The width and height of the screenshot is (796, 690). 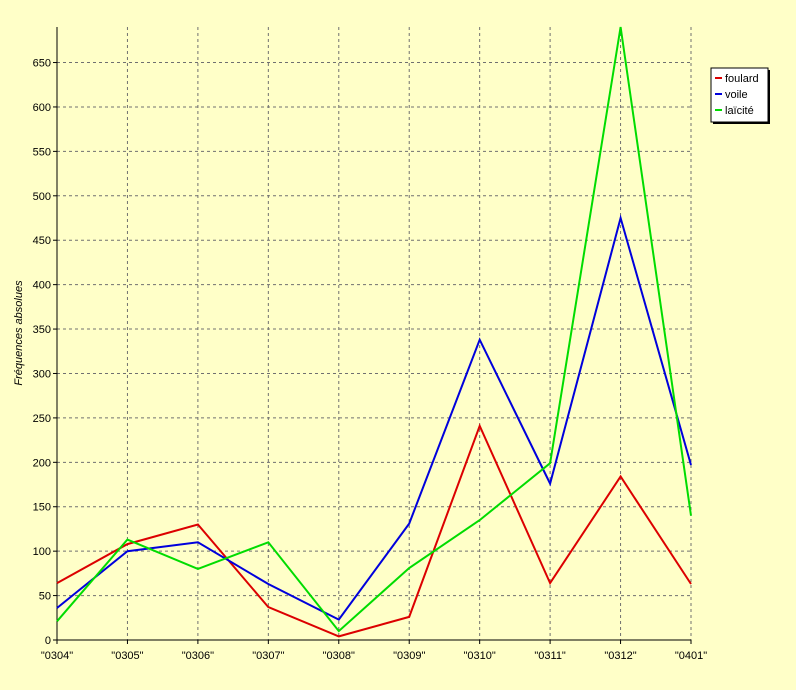 I want to click on legend-label: voile, so click(x=736, y=95).